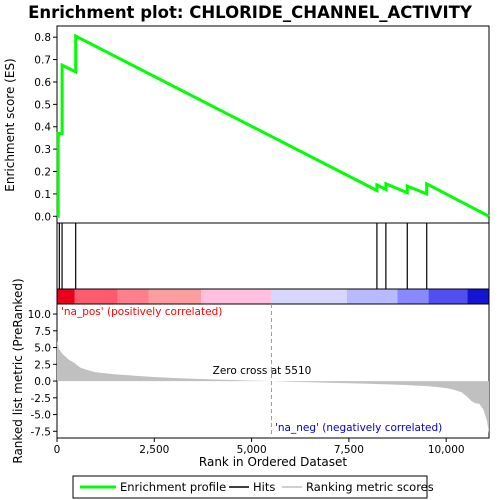  Describe the element at coordinates (264, 487) in the screenshot. I see `legend-label-hits: Hits` at that location.